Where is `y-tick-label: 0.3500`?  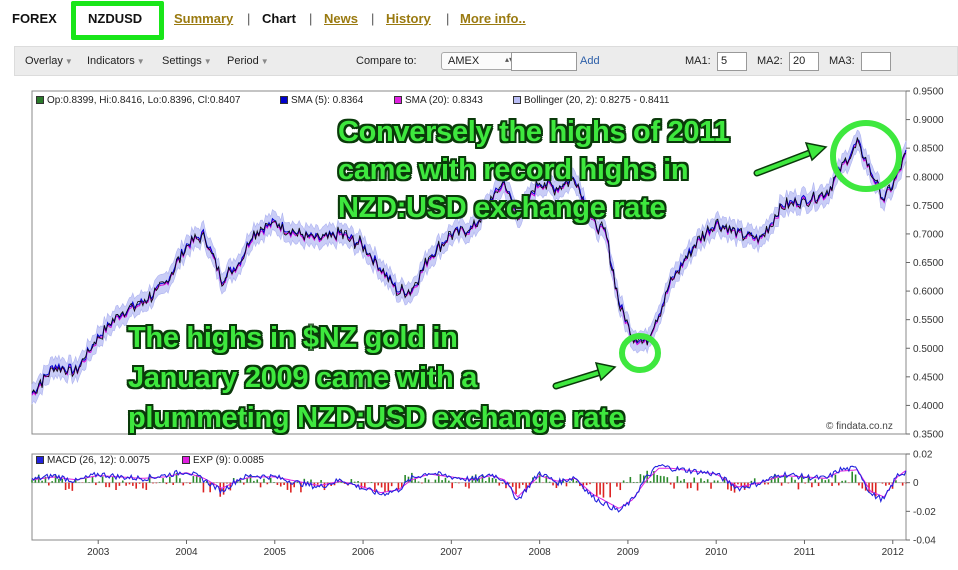 y-tick-label: 0.3500 is located at coordinates (928, 435).